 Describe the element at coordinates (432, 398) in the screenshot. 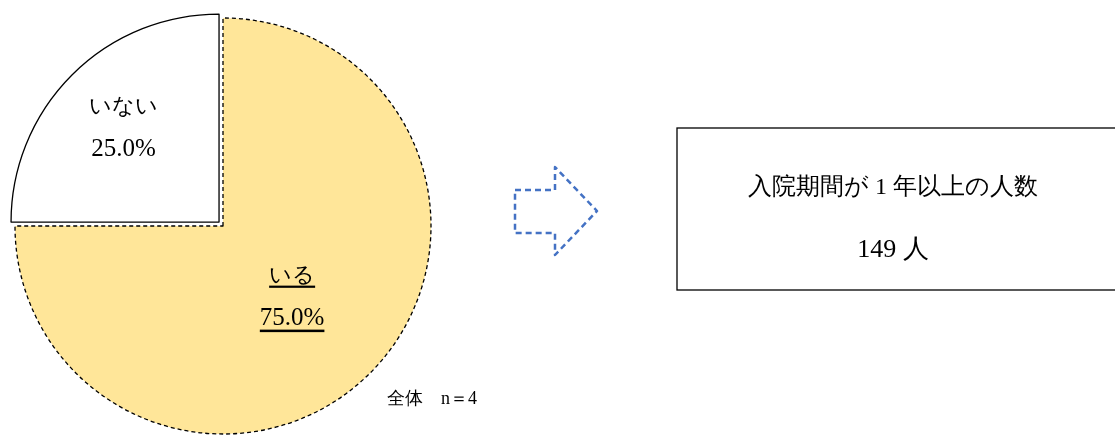

I see `text: 全体 n＝4` at that location.